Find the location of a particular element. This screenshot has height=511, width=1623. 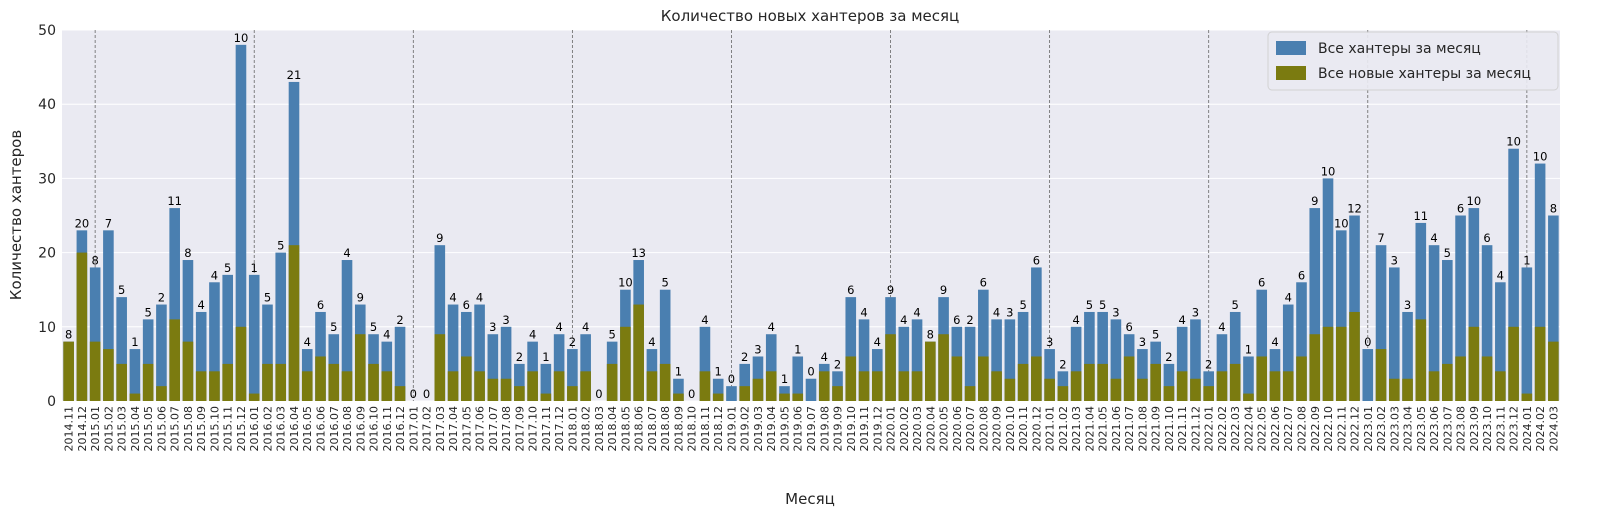

x-tick-label: 2021.12 is located at coordinates (1195, 429).